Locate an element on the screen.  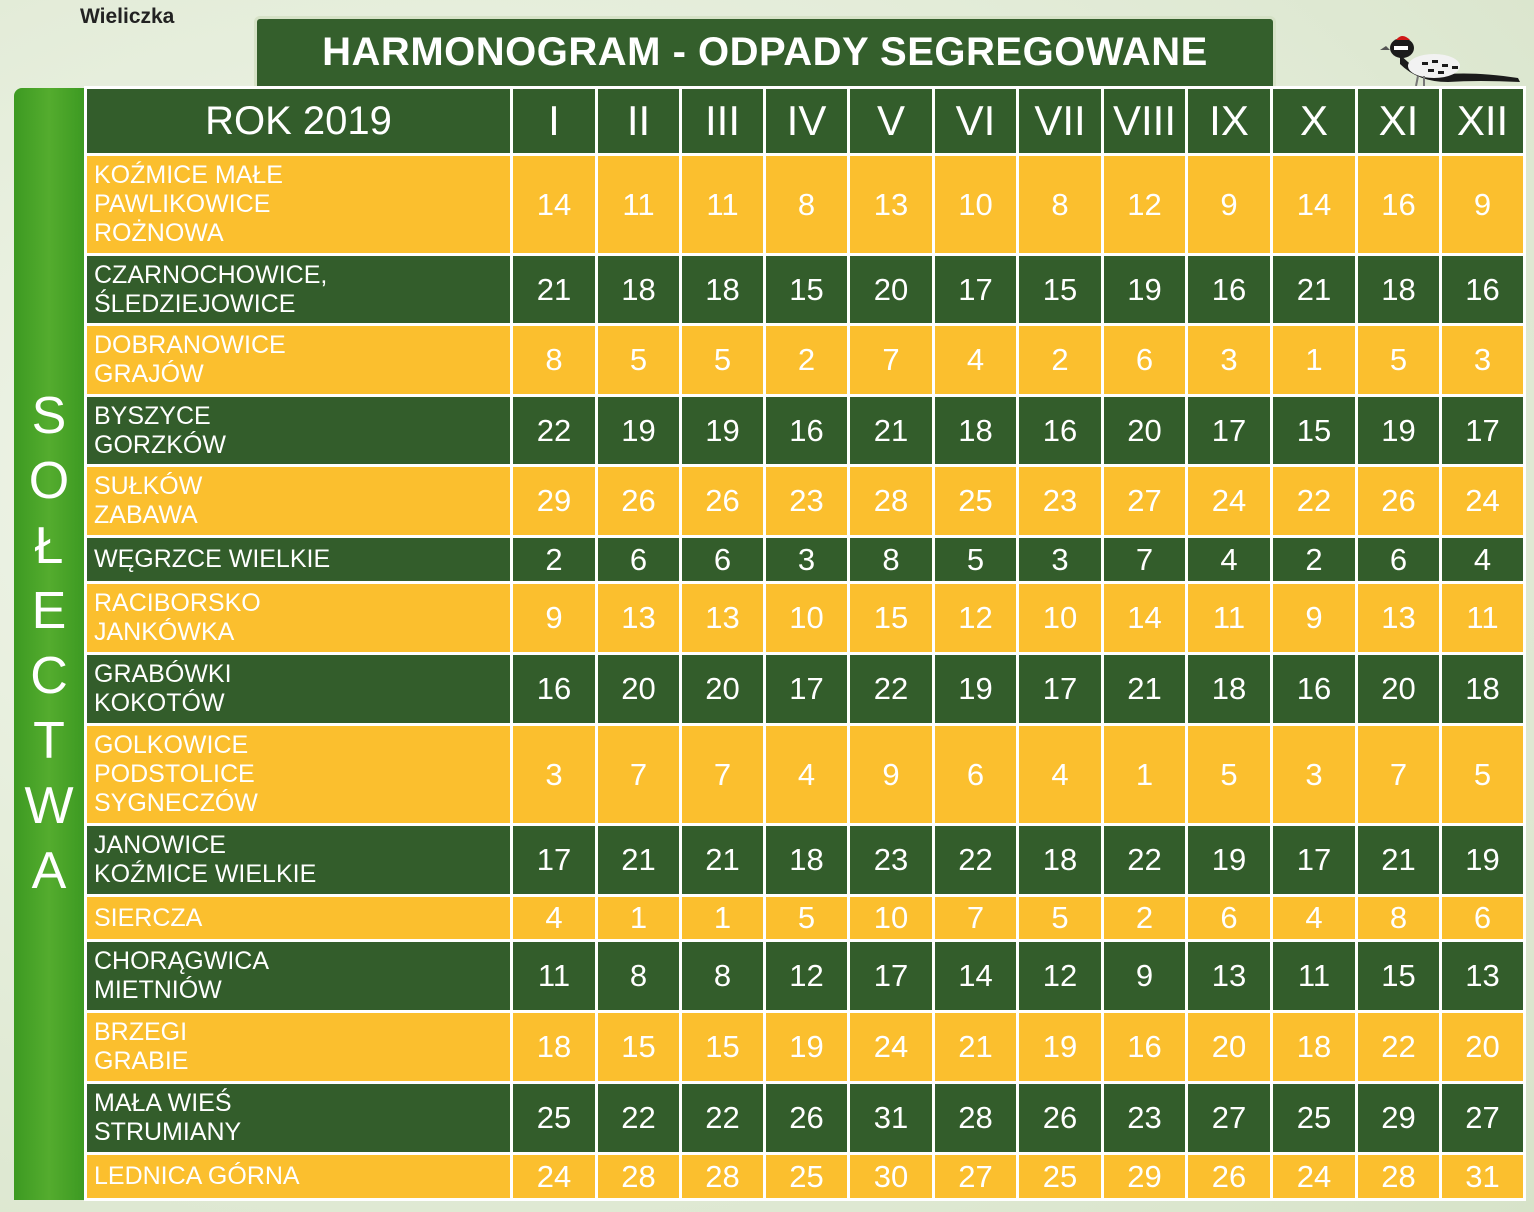
pickup-day-cell: 13 is located at coordinates (1482, 976).